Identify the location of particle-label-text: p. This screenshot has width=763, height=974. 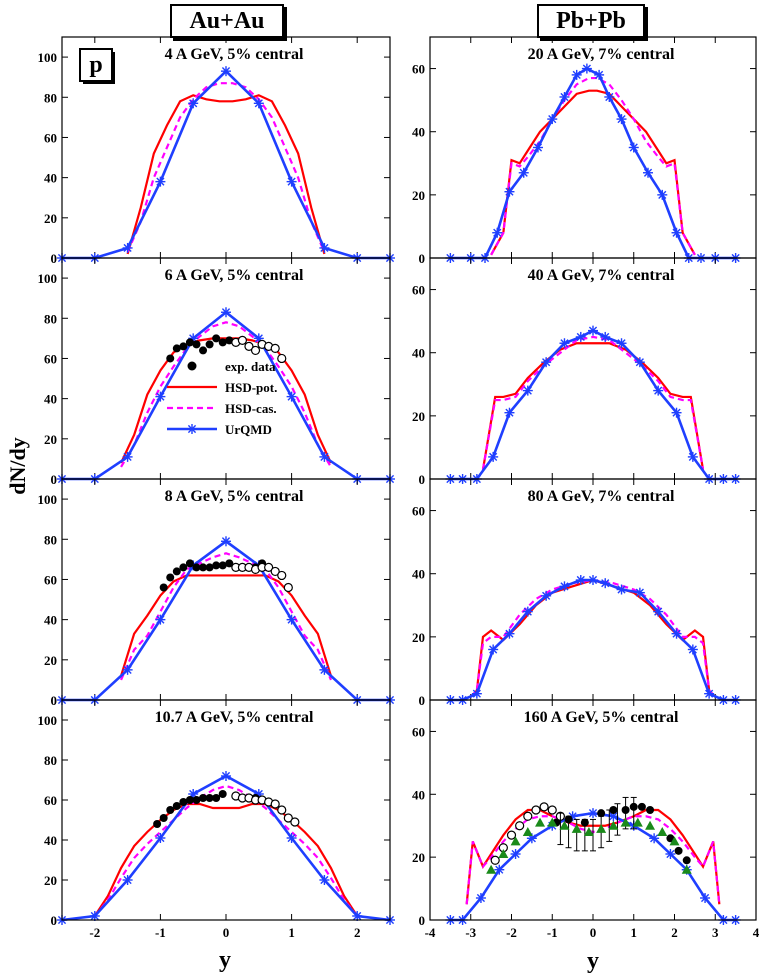
(95, 65).